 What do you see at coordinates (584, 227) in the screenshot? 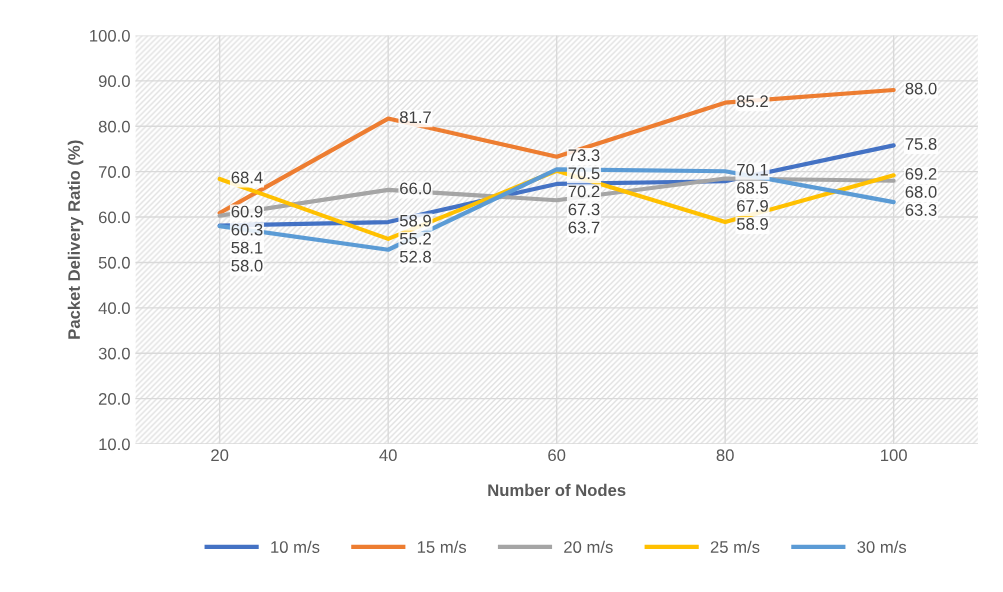
I see `data-label: 63.7` at bounding box center [584, 227].